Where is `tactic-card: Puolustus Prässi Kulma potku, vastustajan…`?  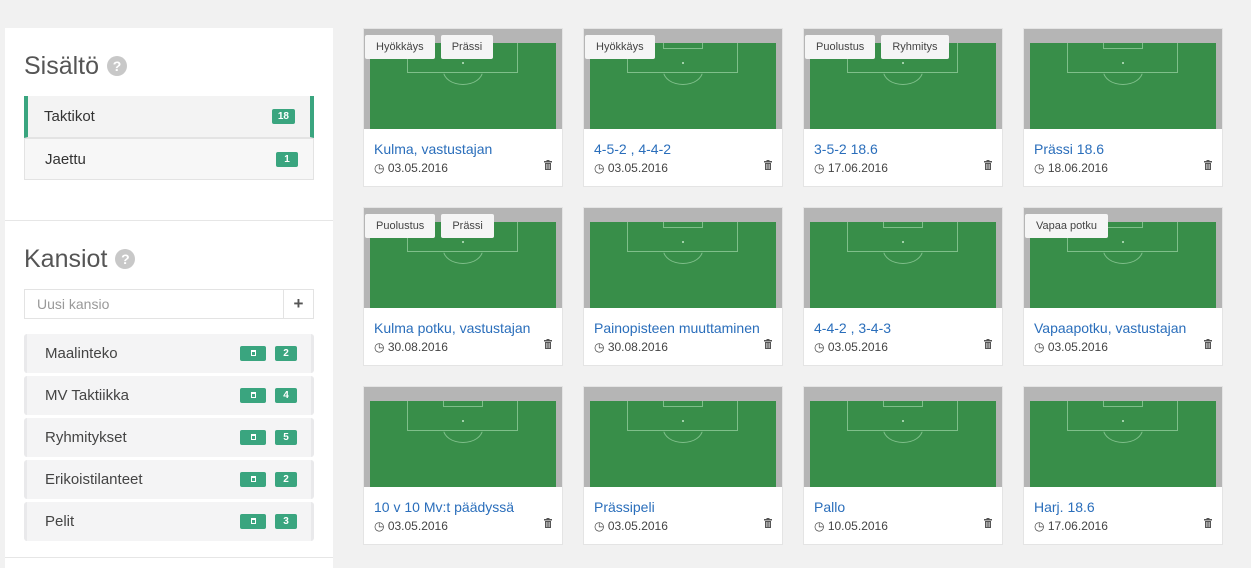 tactic-card: Puolustus Prässi Kulma potku, vastustajan… is located at coordinates (463, 286).